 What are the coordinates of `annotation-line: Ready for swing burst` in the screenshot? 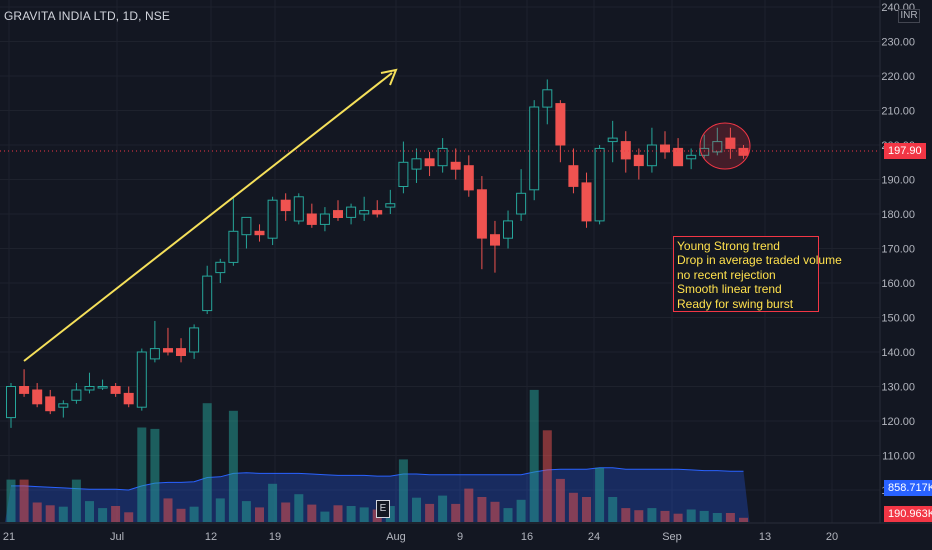 It's located at (735, 303).